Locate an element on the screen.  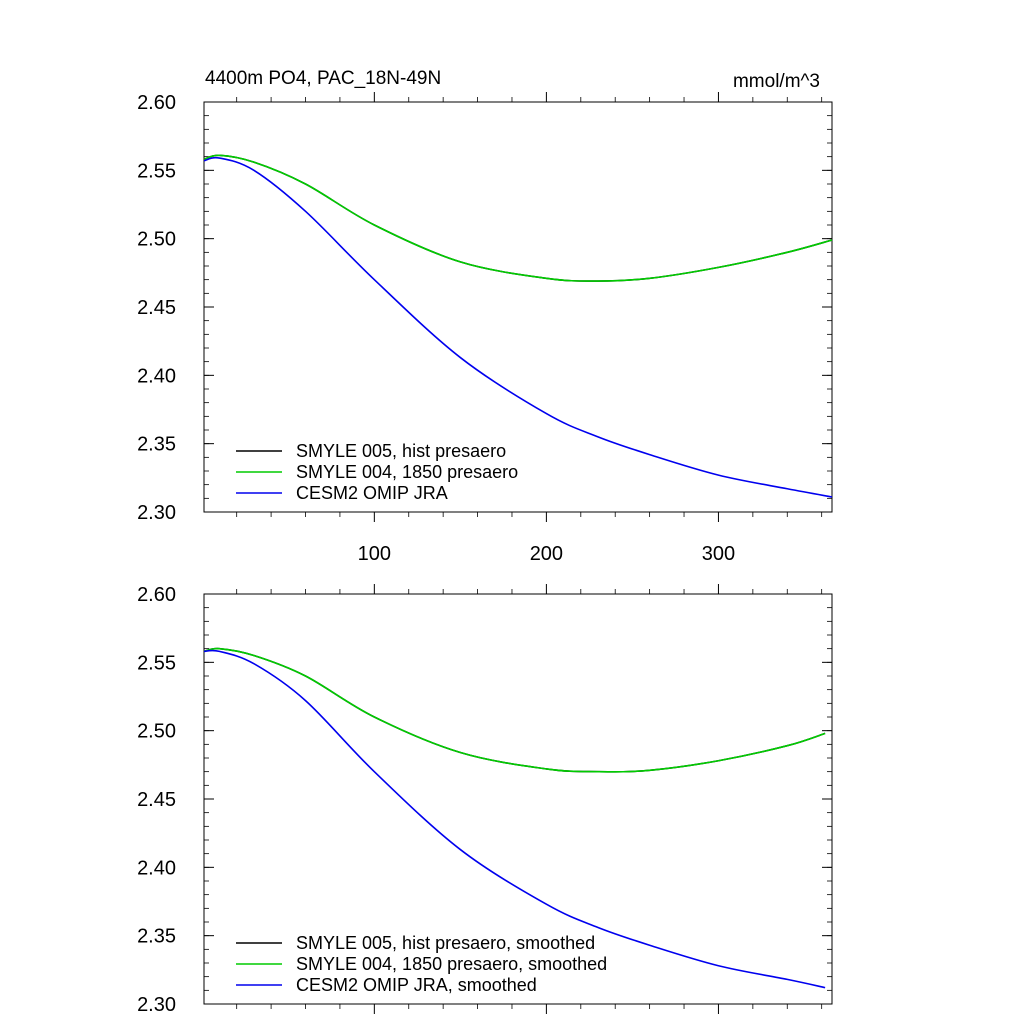
legend-label: SMYLE 005, hist presaero is located at coordinates (401, 451).